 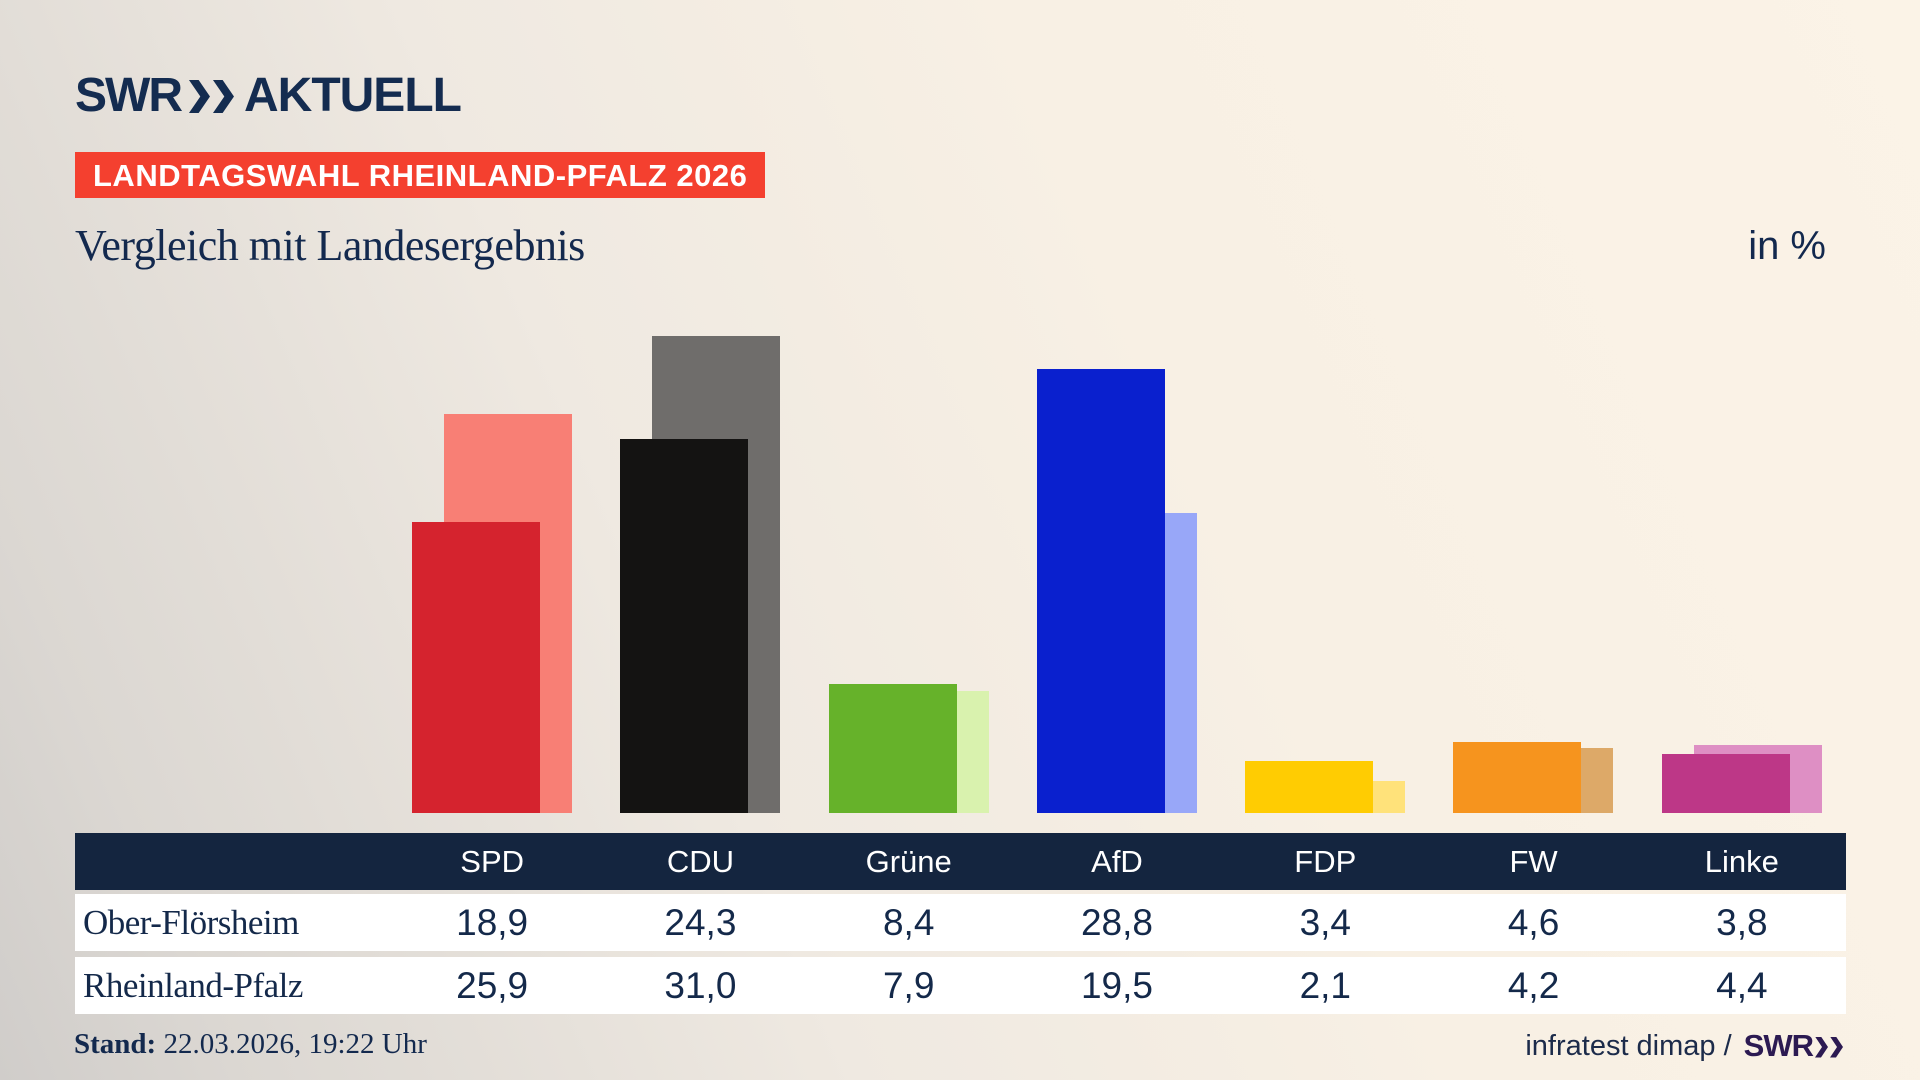 I want to click on timestamp-value: 22.03.2026, 19:22 Uhr, so click(x=291, y=1044).